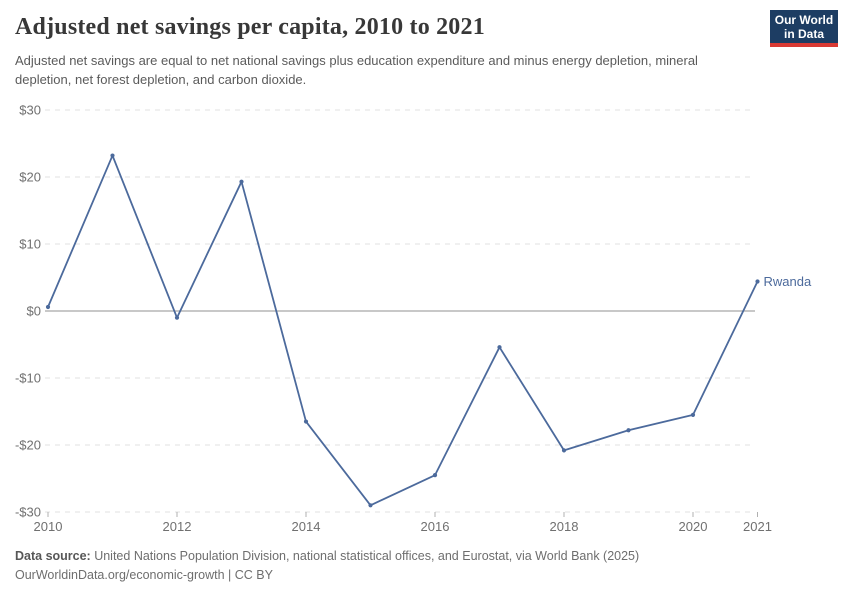 This screenshot has height=605, width=850. What do you see at coordinates (28, 378) in the screenshot?
I see `y-axis-tick-label: -$10` at bounding box center [28, 378].